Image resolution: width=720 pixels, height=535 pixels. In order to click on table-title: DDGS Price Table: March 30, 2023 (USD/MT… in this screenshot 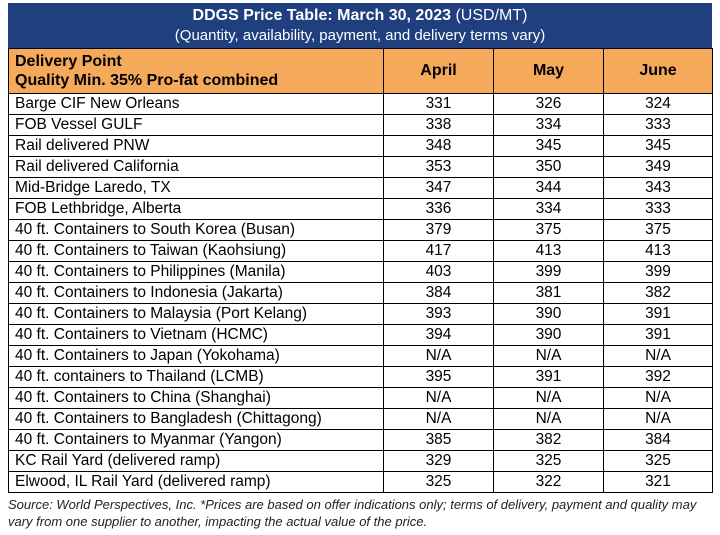, I will do `click(360, 15)`.